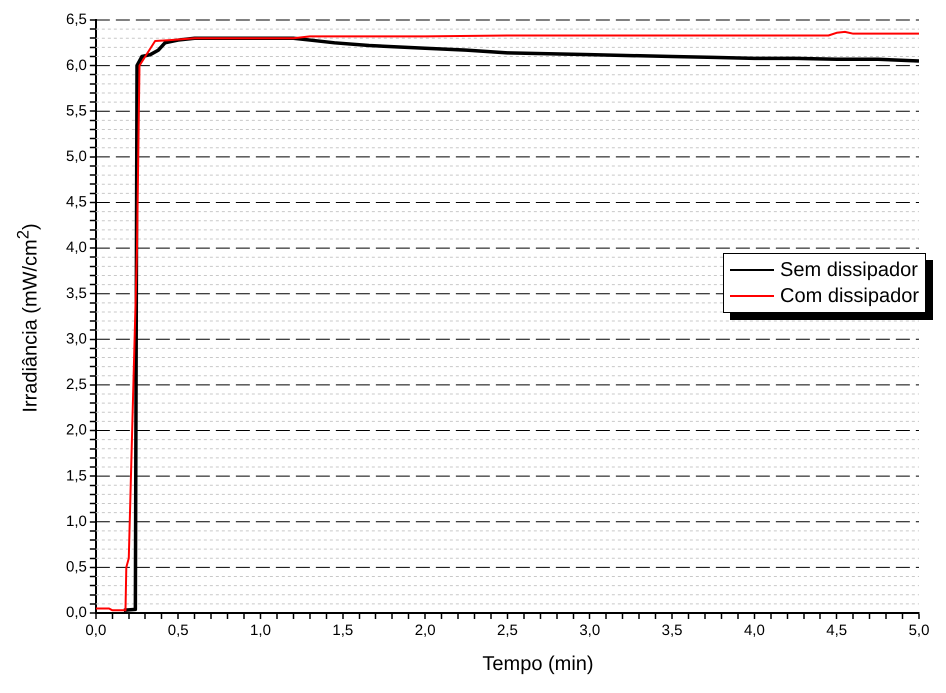 Image resolution: width=946 pixels, height=693 pixels. What do you see at coordinates (76, 202) in the screenshot?
I see `y-tick-label: 4,5` at bounding box center [76, 202].